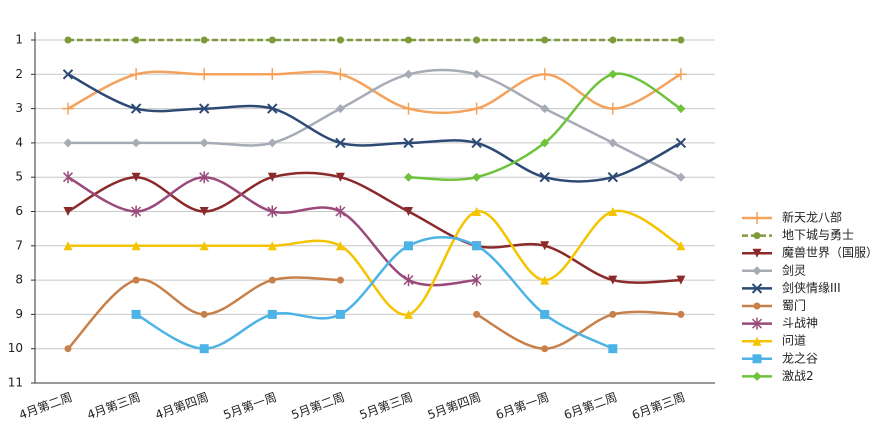  I want to click on legend-label: 问道, so click(794, 341).